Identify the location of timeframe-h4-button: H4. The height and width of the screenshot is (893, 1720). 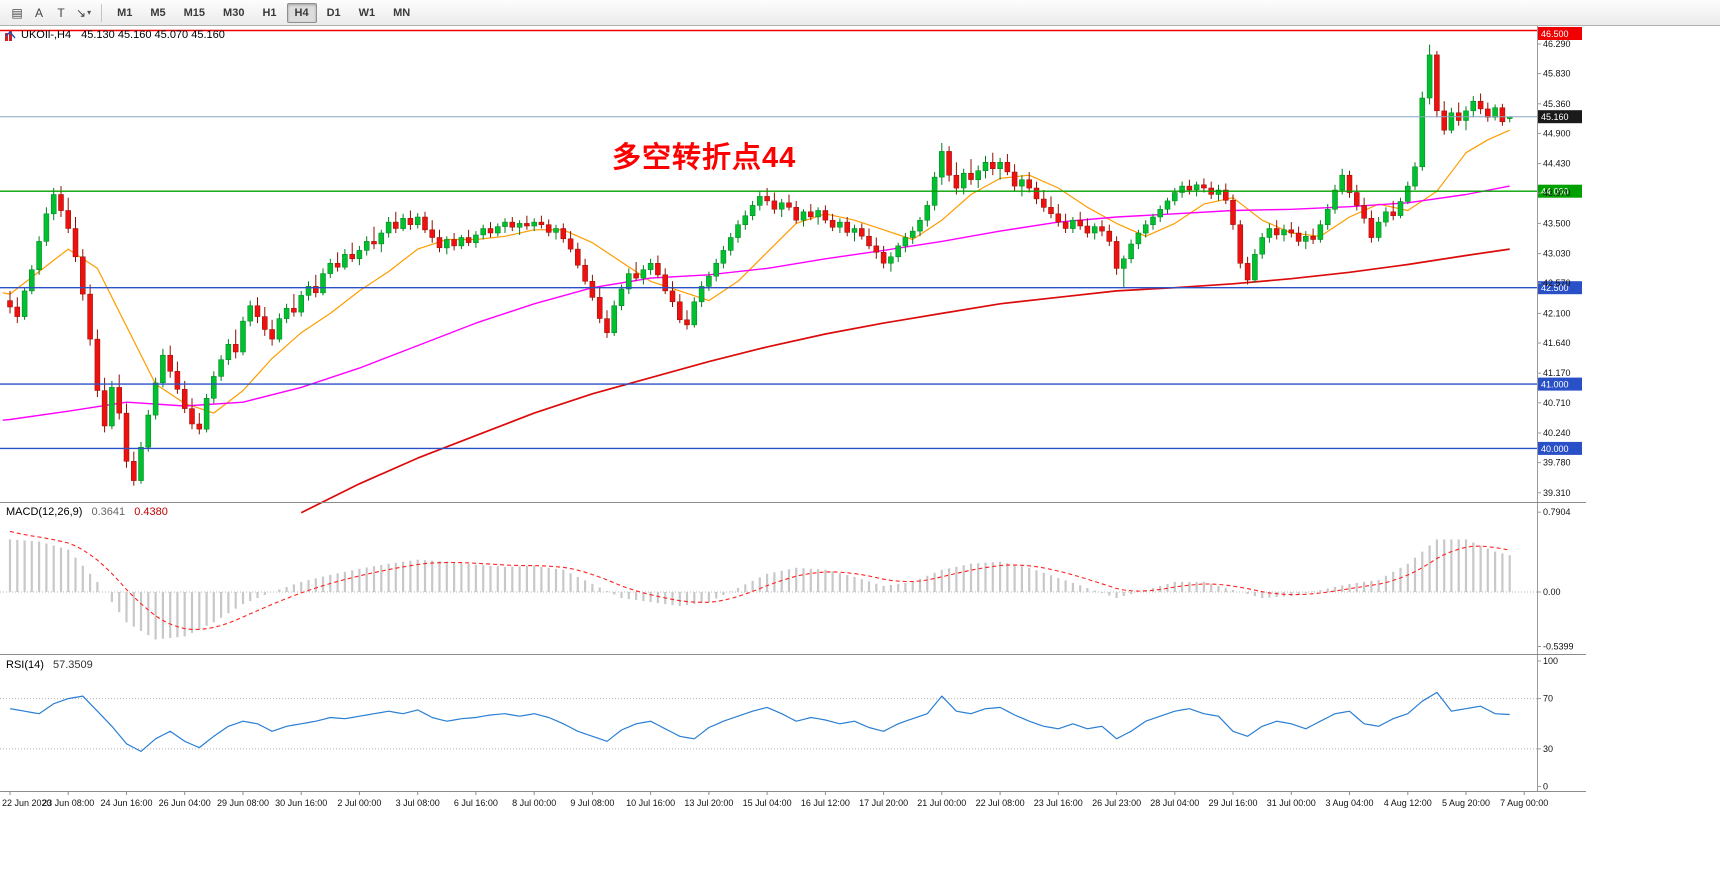
(301, 12).